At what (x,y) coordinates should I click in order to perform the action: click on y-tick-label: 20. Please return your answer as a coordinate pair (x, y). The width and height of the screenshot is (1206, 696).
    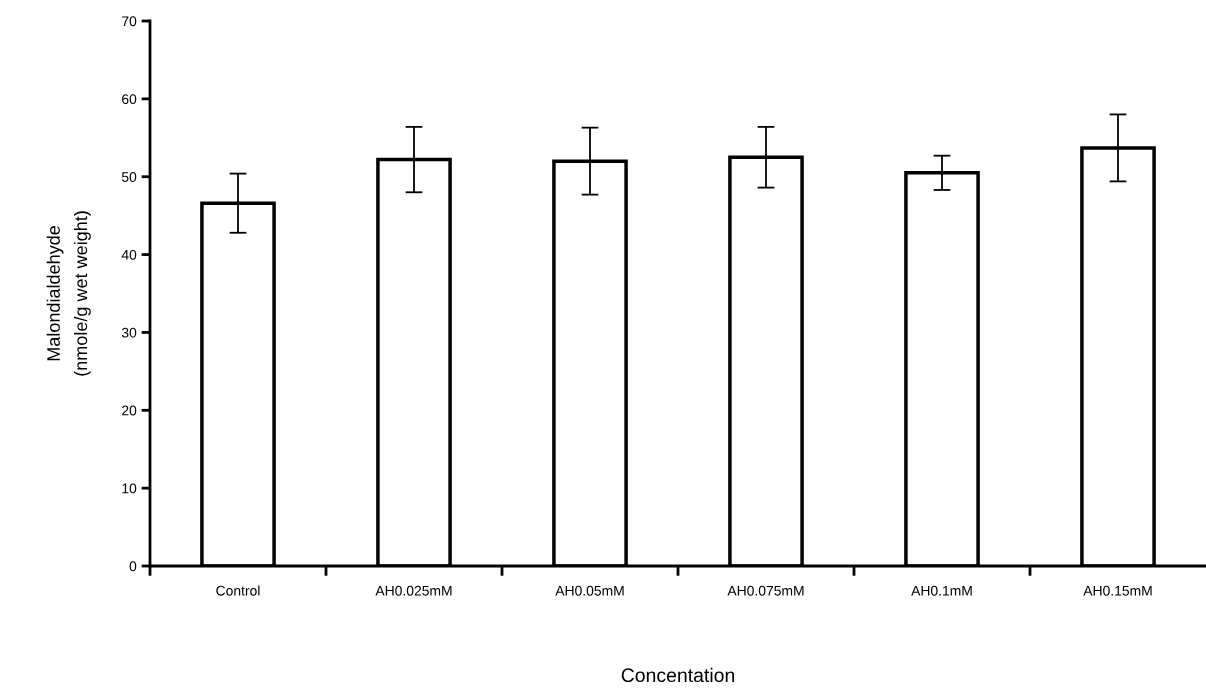
    Looking at the image, I should click on (129, 410).